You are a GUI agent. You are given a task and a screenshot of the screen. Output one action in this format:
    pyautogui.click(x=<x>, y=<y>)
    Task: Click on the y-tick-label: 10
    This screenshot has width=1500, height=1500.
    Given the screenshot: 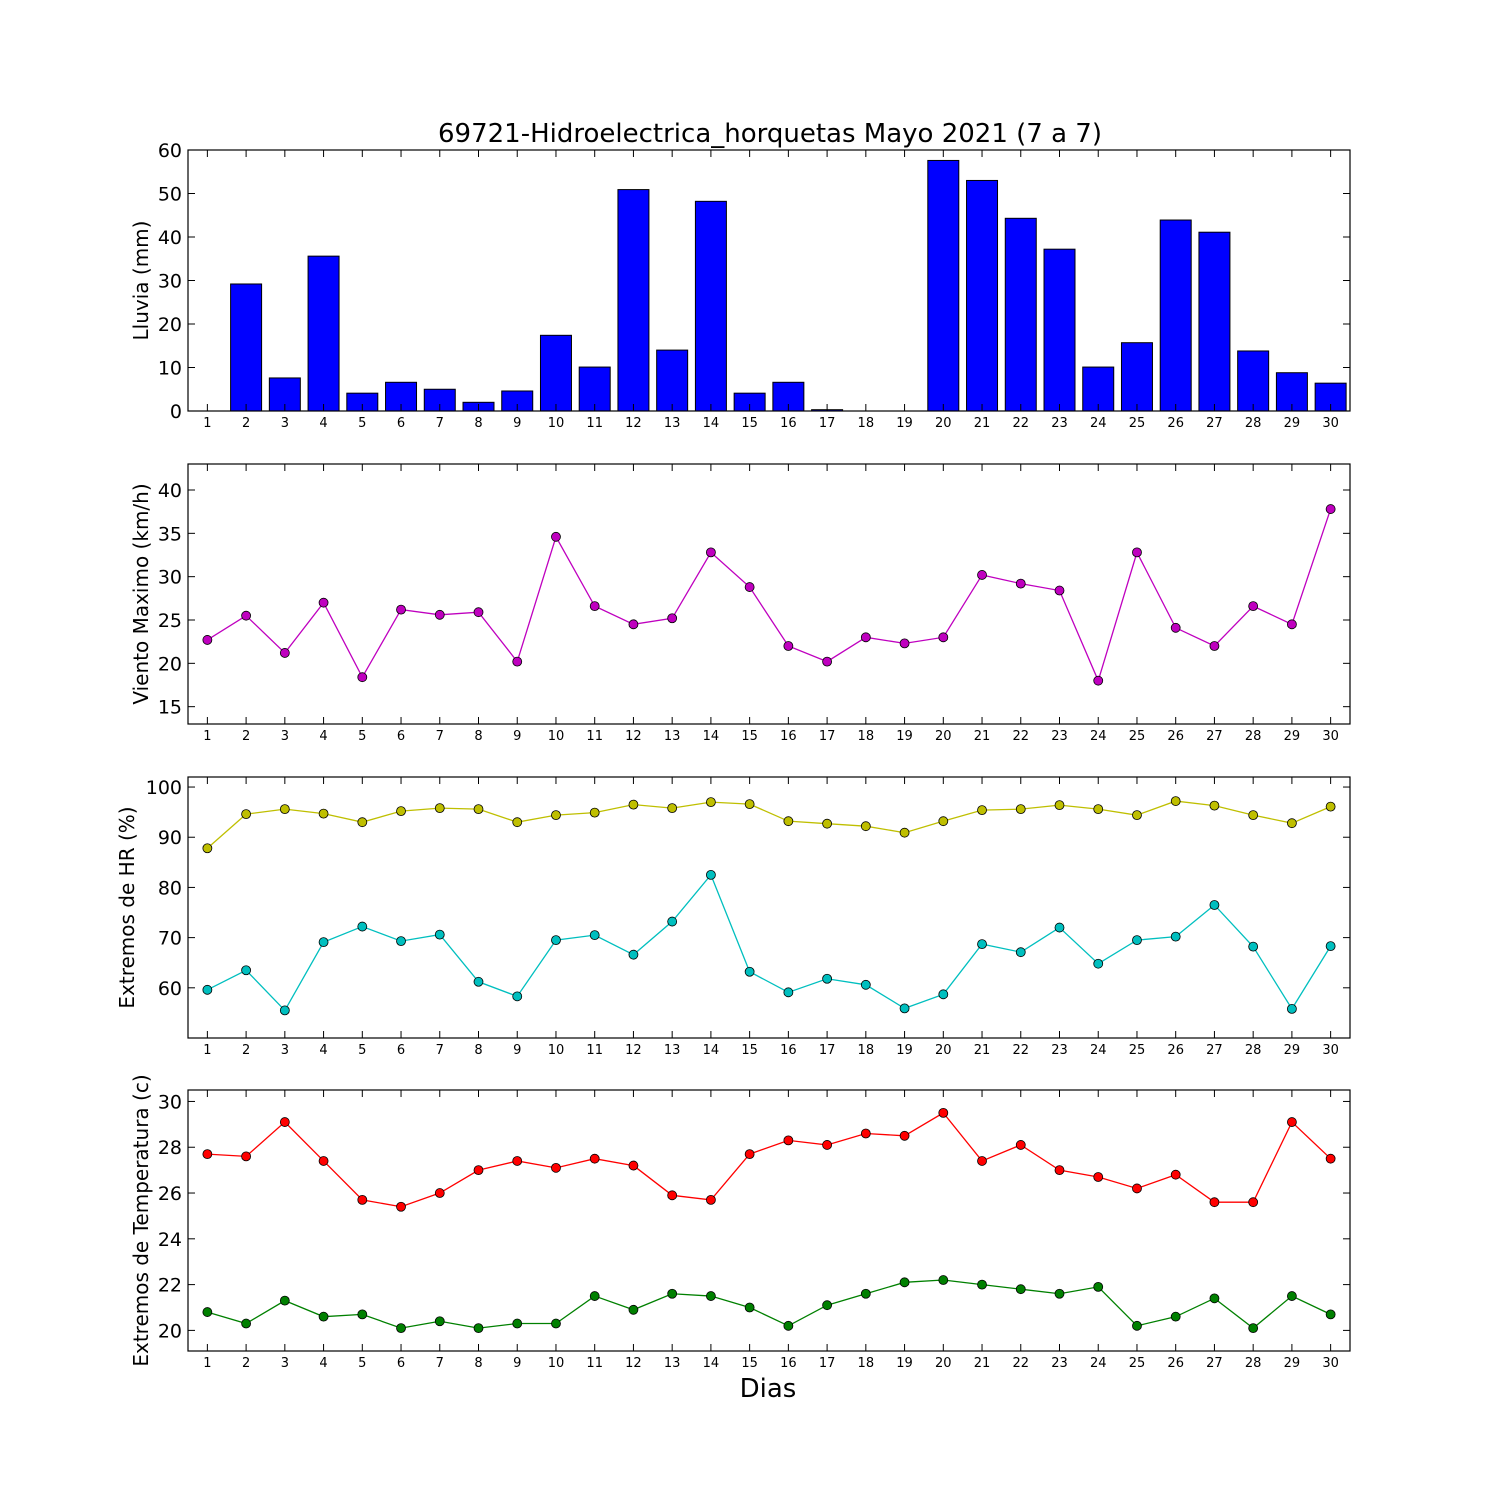 What is the action you would take?
    pyautogui.click(x=170, y=369)
    